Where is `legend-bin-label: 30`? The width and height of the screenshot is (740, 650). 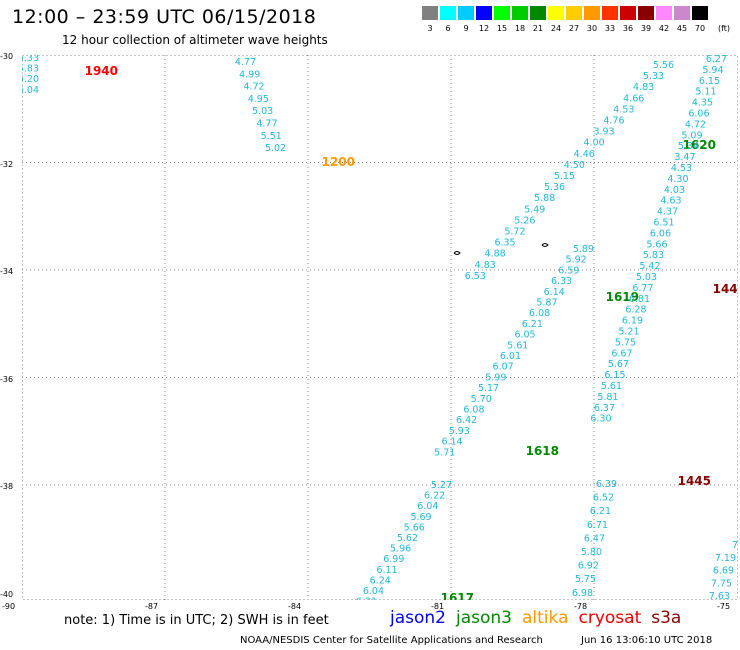 legend-bin-label: 30 is located at coordinates (592, 28).